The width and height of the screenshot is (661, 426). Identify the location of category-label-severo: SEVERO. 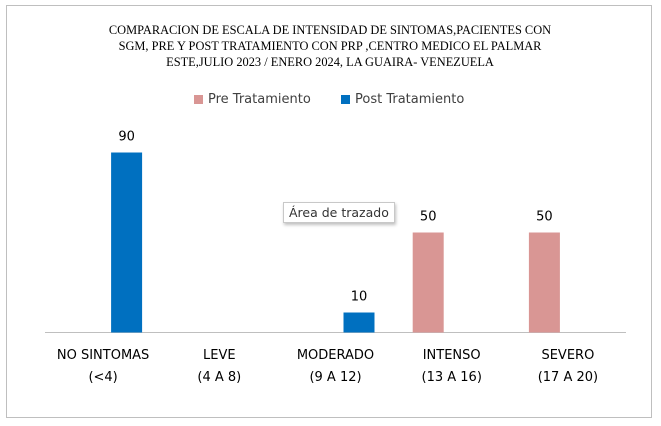
(567, 355).